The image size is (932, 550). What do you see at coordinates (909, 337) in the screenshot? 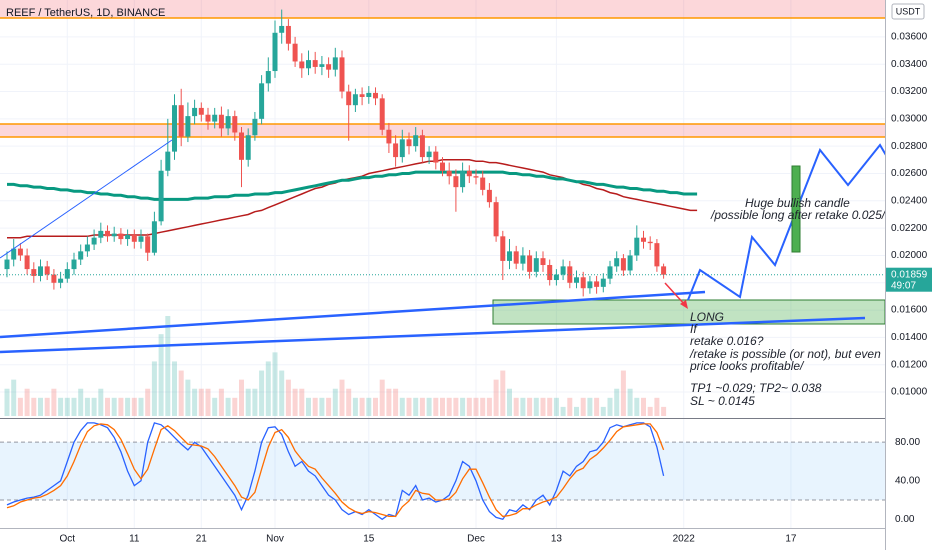
I see `y-tick-label: 0.01400` at bounding box center [909, 337].